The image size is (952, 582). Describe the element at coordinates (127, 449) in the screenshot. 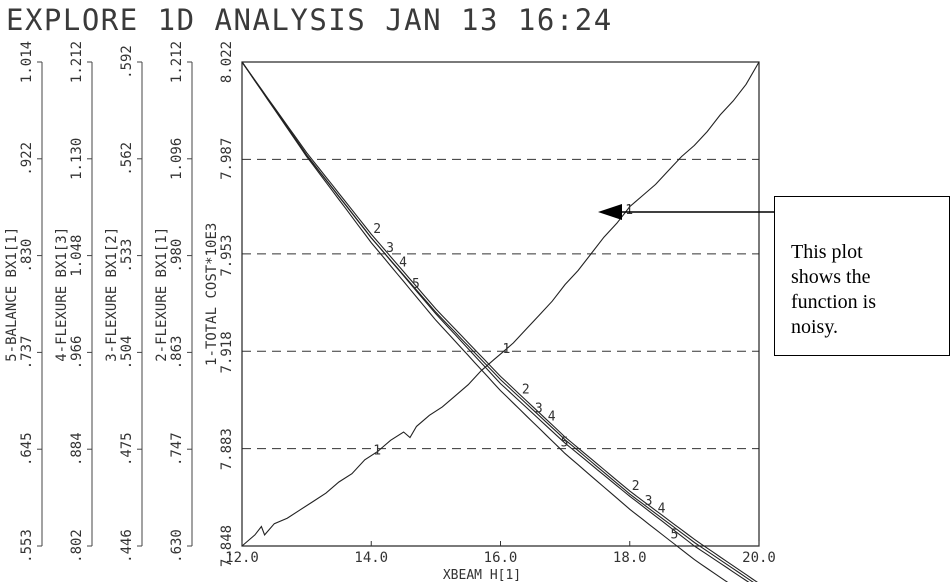

I see `y-tick-label: .475` at that location.